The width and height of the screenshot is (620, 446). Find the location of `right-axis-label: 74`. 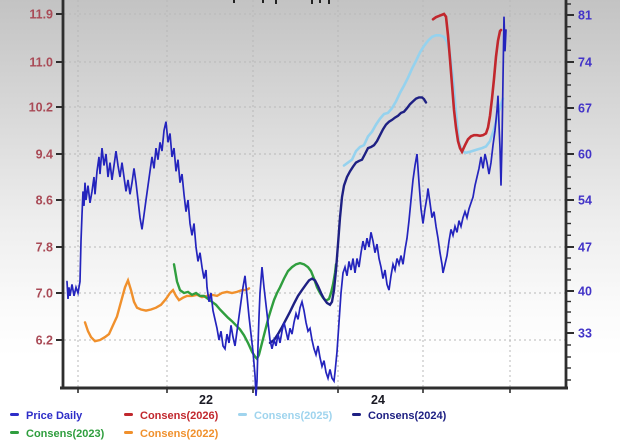

right-axis-label: 74 is located at coordinates (585, 63).